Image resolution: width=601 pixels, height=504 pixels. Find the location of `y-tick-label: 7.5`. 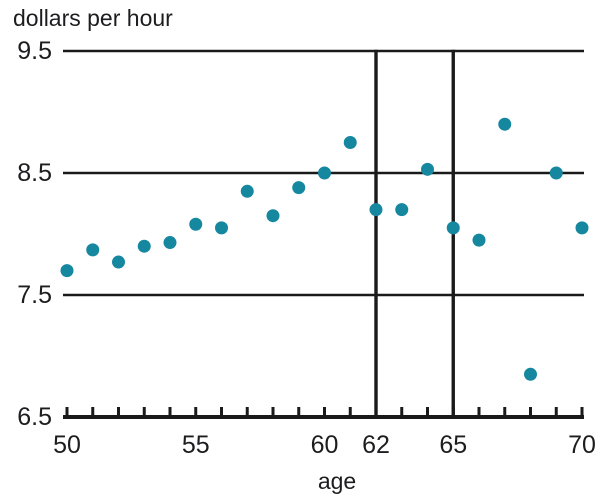

y-tick-label: 7.5 is located at coordinates (34, 295).